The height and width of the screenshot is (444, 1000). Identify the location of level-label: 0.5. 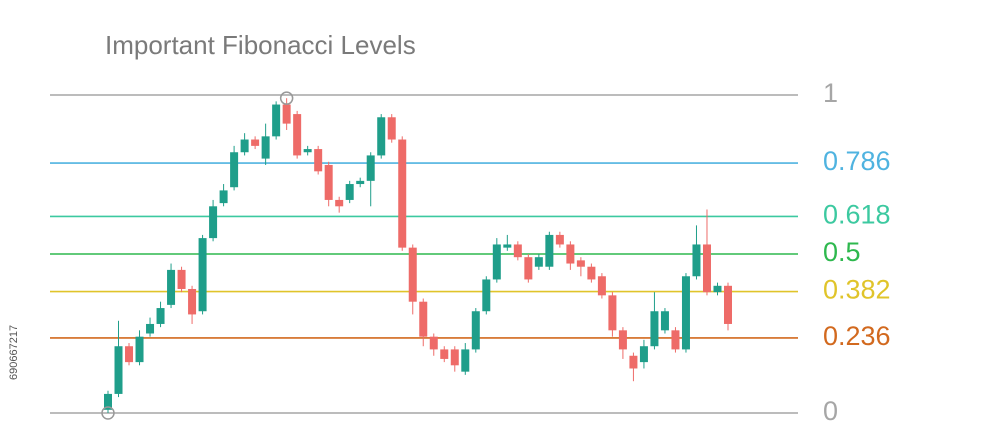
(842, 252).